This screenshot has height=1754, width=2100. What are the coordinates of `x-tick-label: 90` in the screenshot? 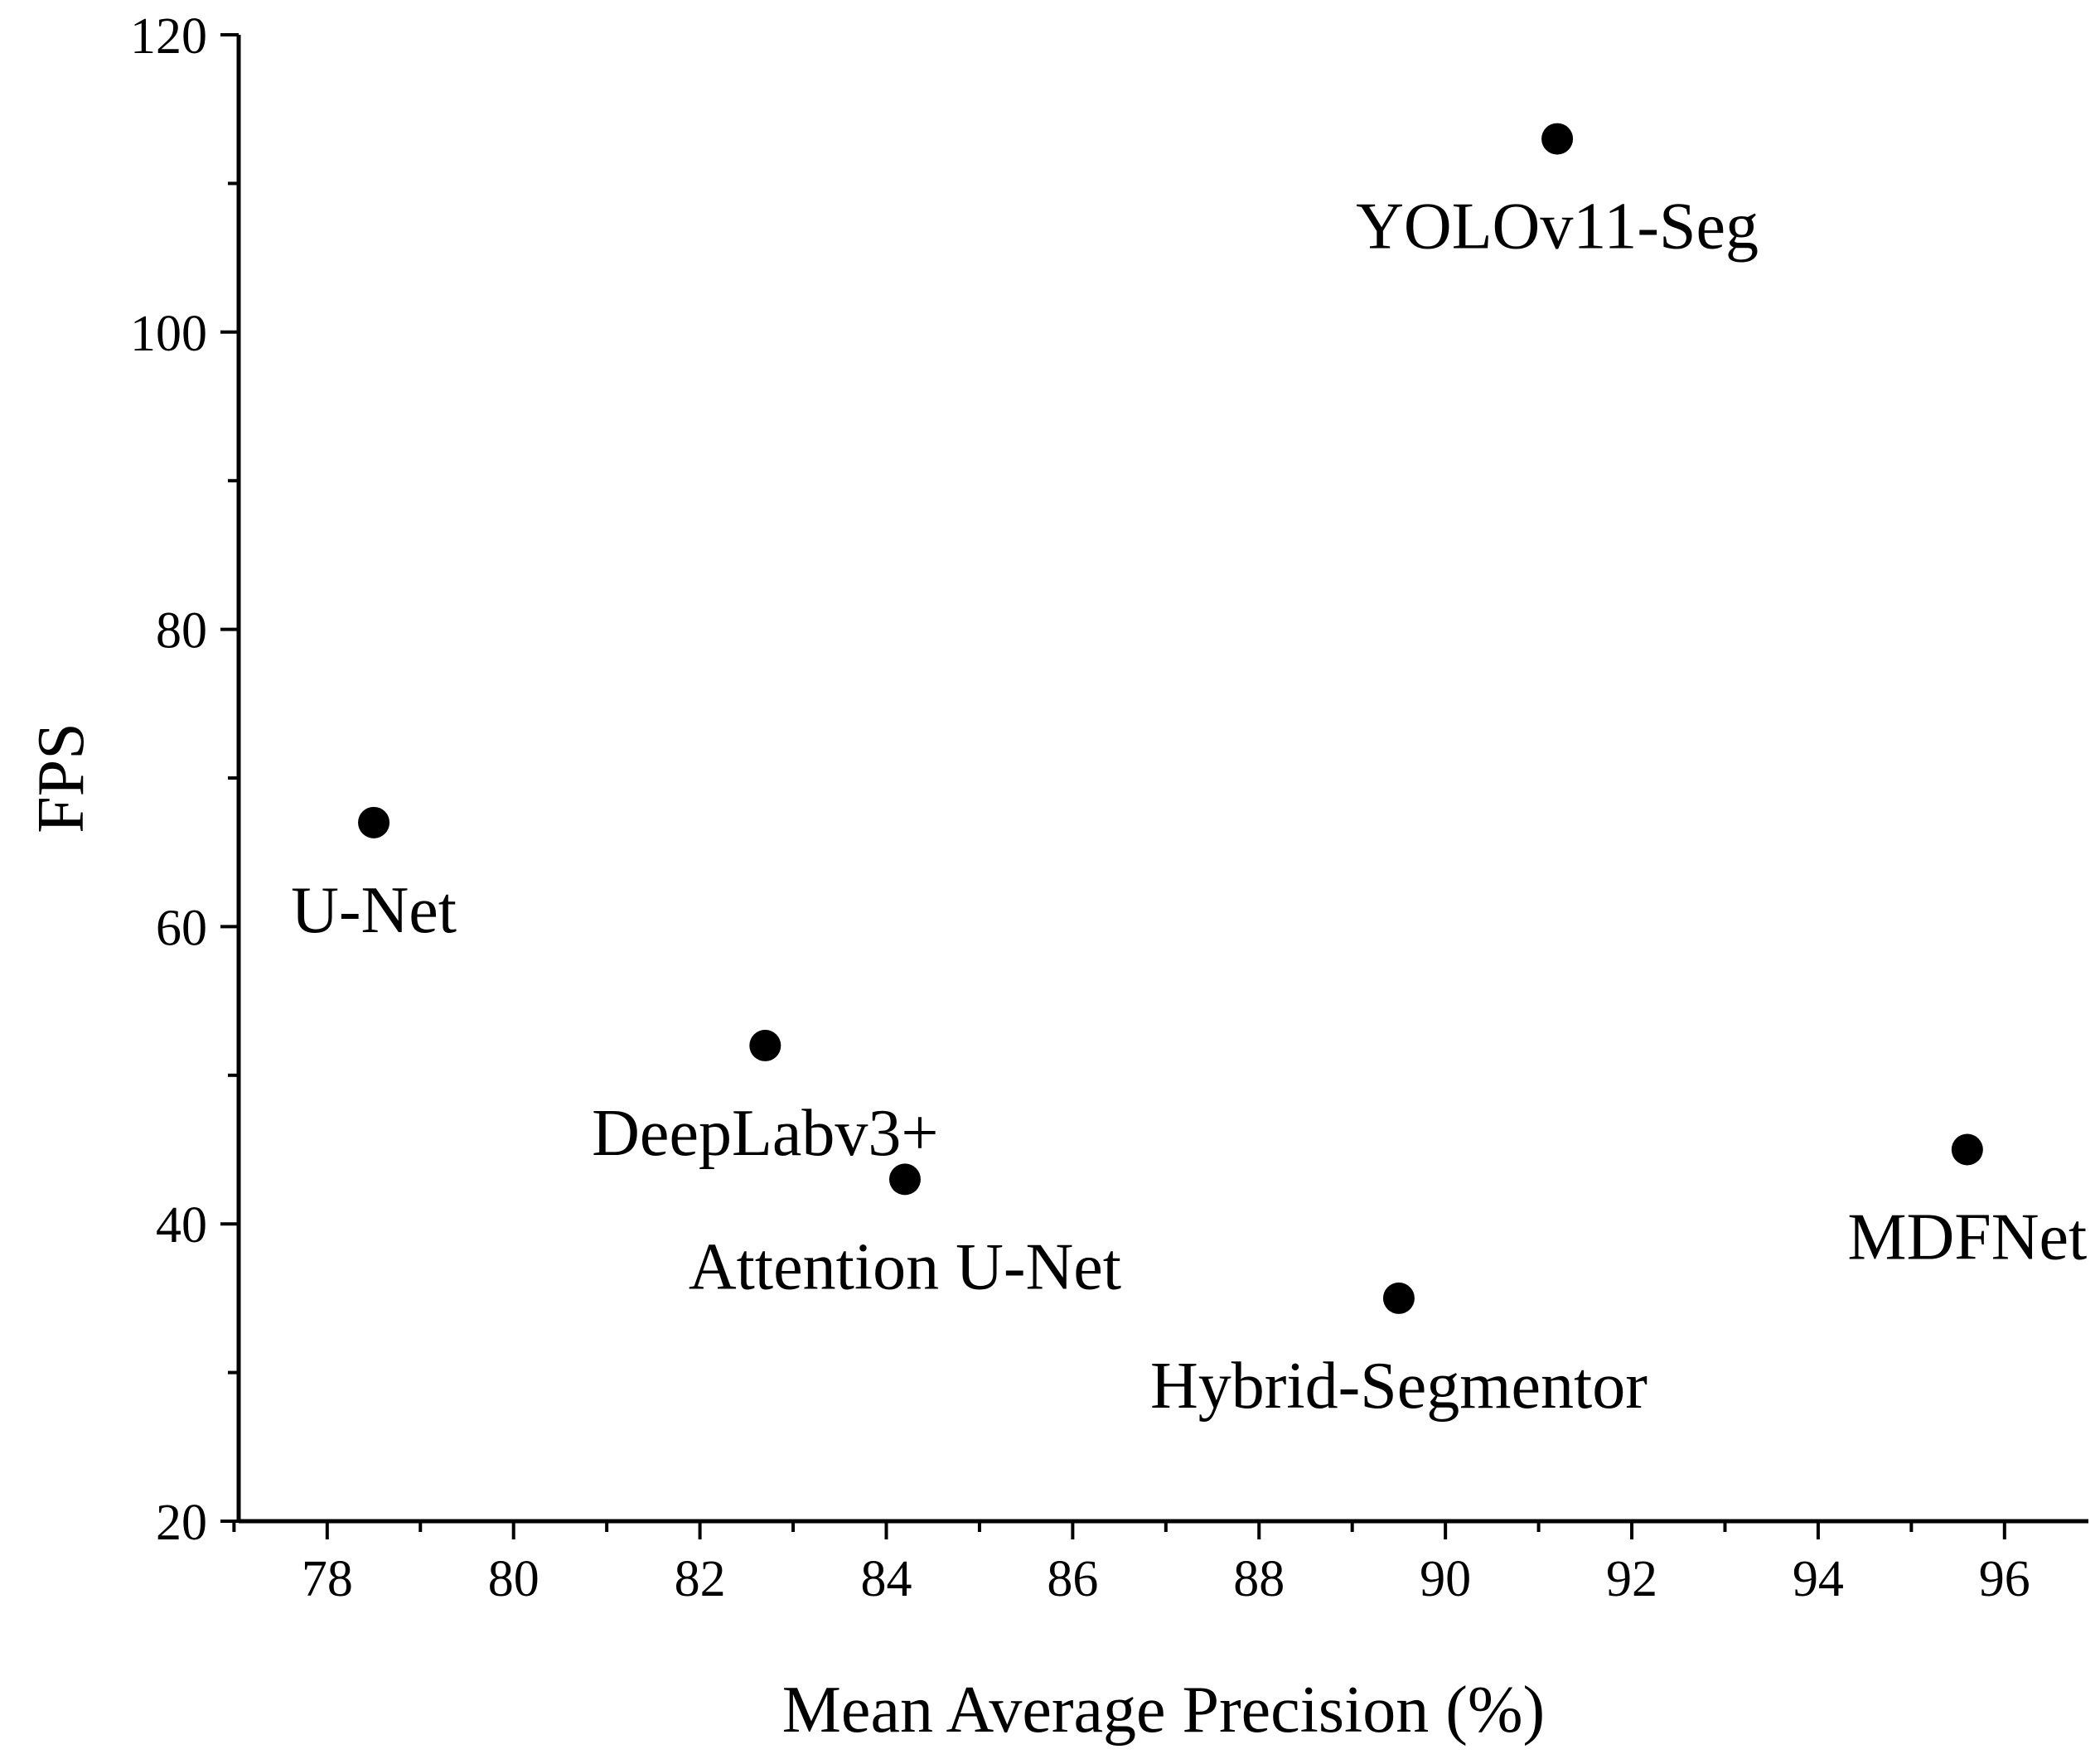 It's located at (1446, 1579).